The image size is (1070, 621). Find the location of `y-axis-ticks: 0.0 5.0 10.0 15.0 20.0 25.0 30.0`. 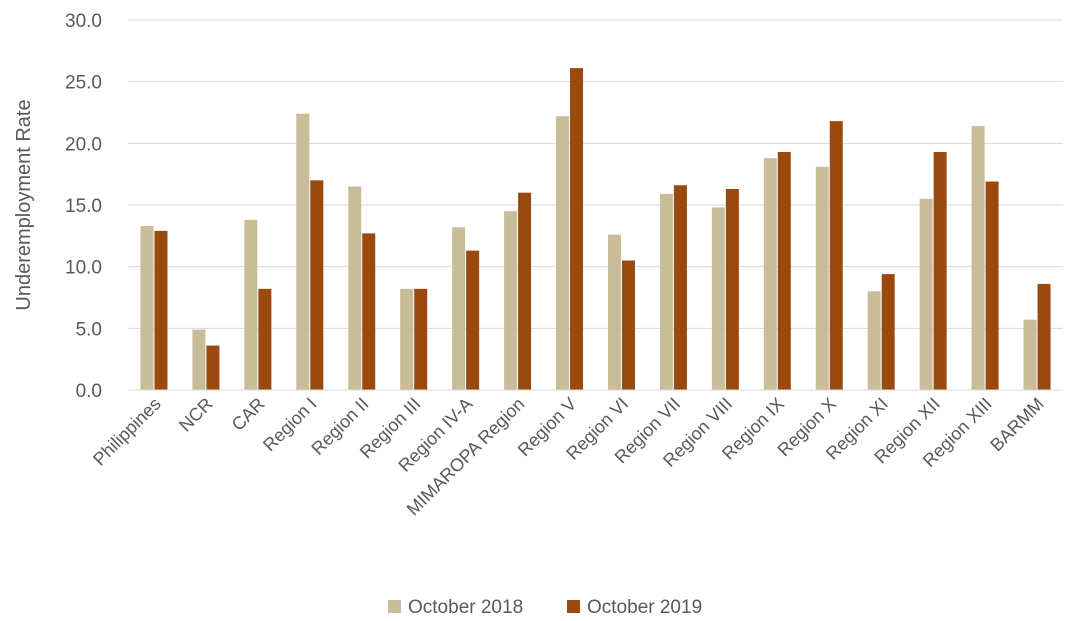

y-axis-ticks: 0.0 5.0 10.0 15.0 20.0 25.0 30.0 is located at coordinates (83, 206).